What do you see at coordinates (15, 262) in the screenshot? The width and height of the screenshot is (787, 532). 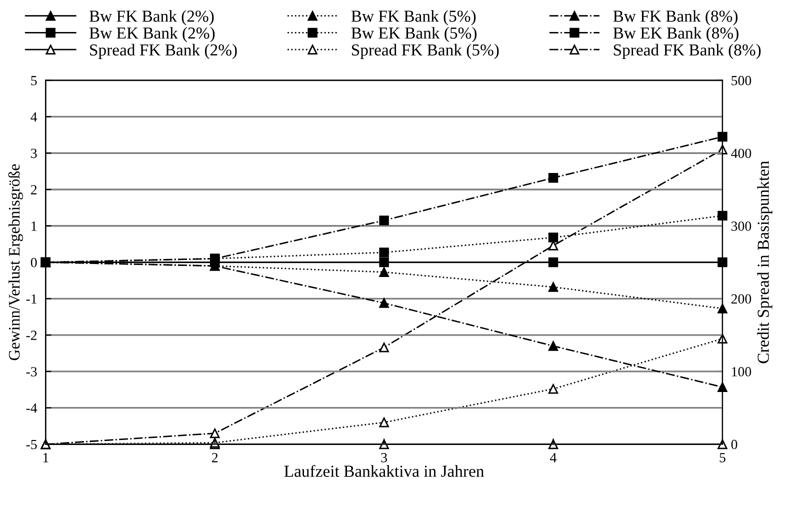 I see `y-axis-title: Gewinn/Verlust Ergebnisgröße` at bounding box center [15, 262].